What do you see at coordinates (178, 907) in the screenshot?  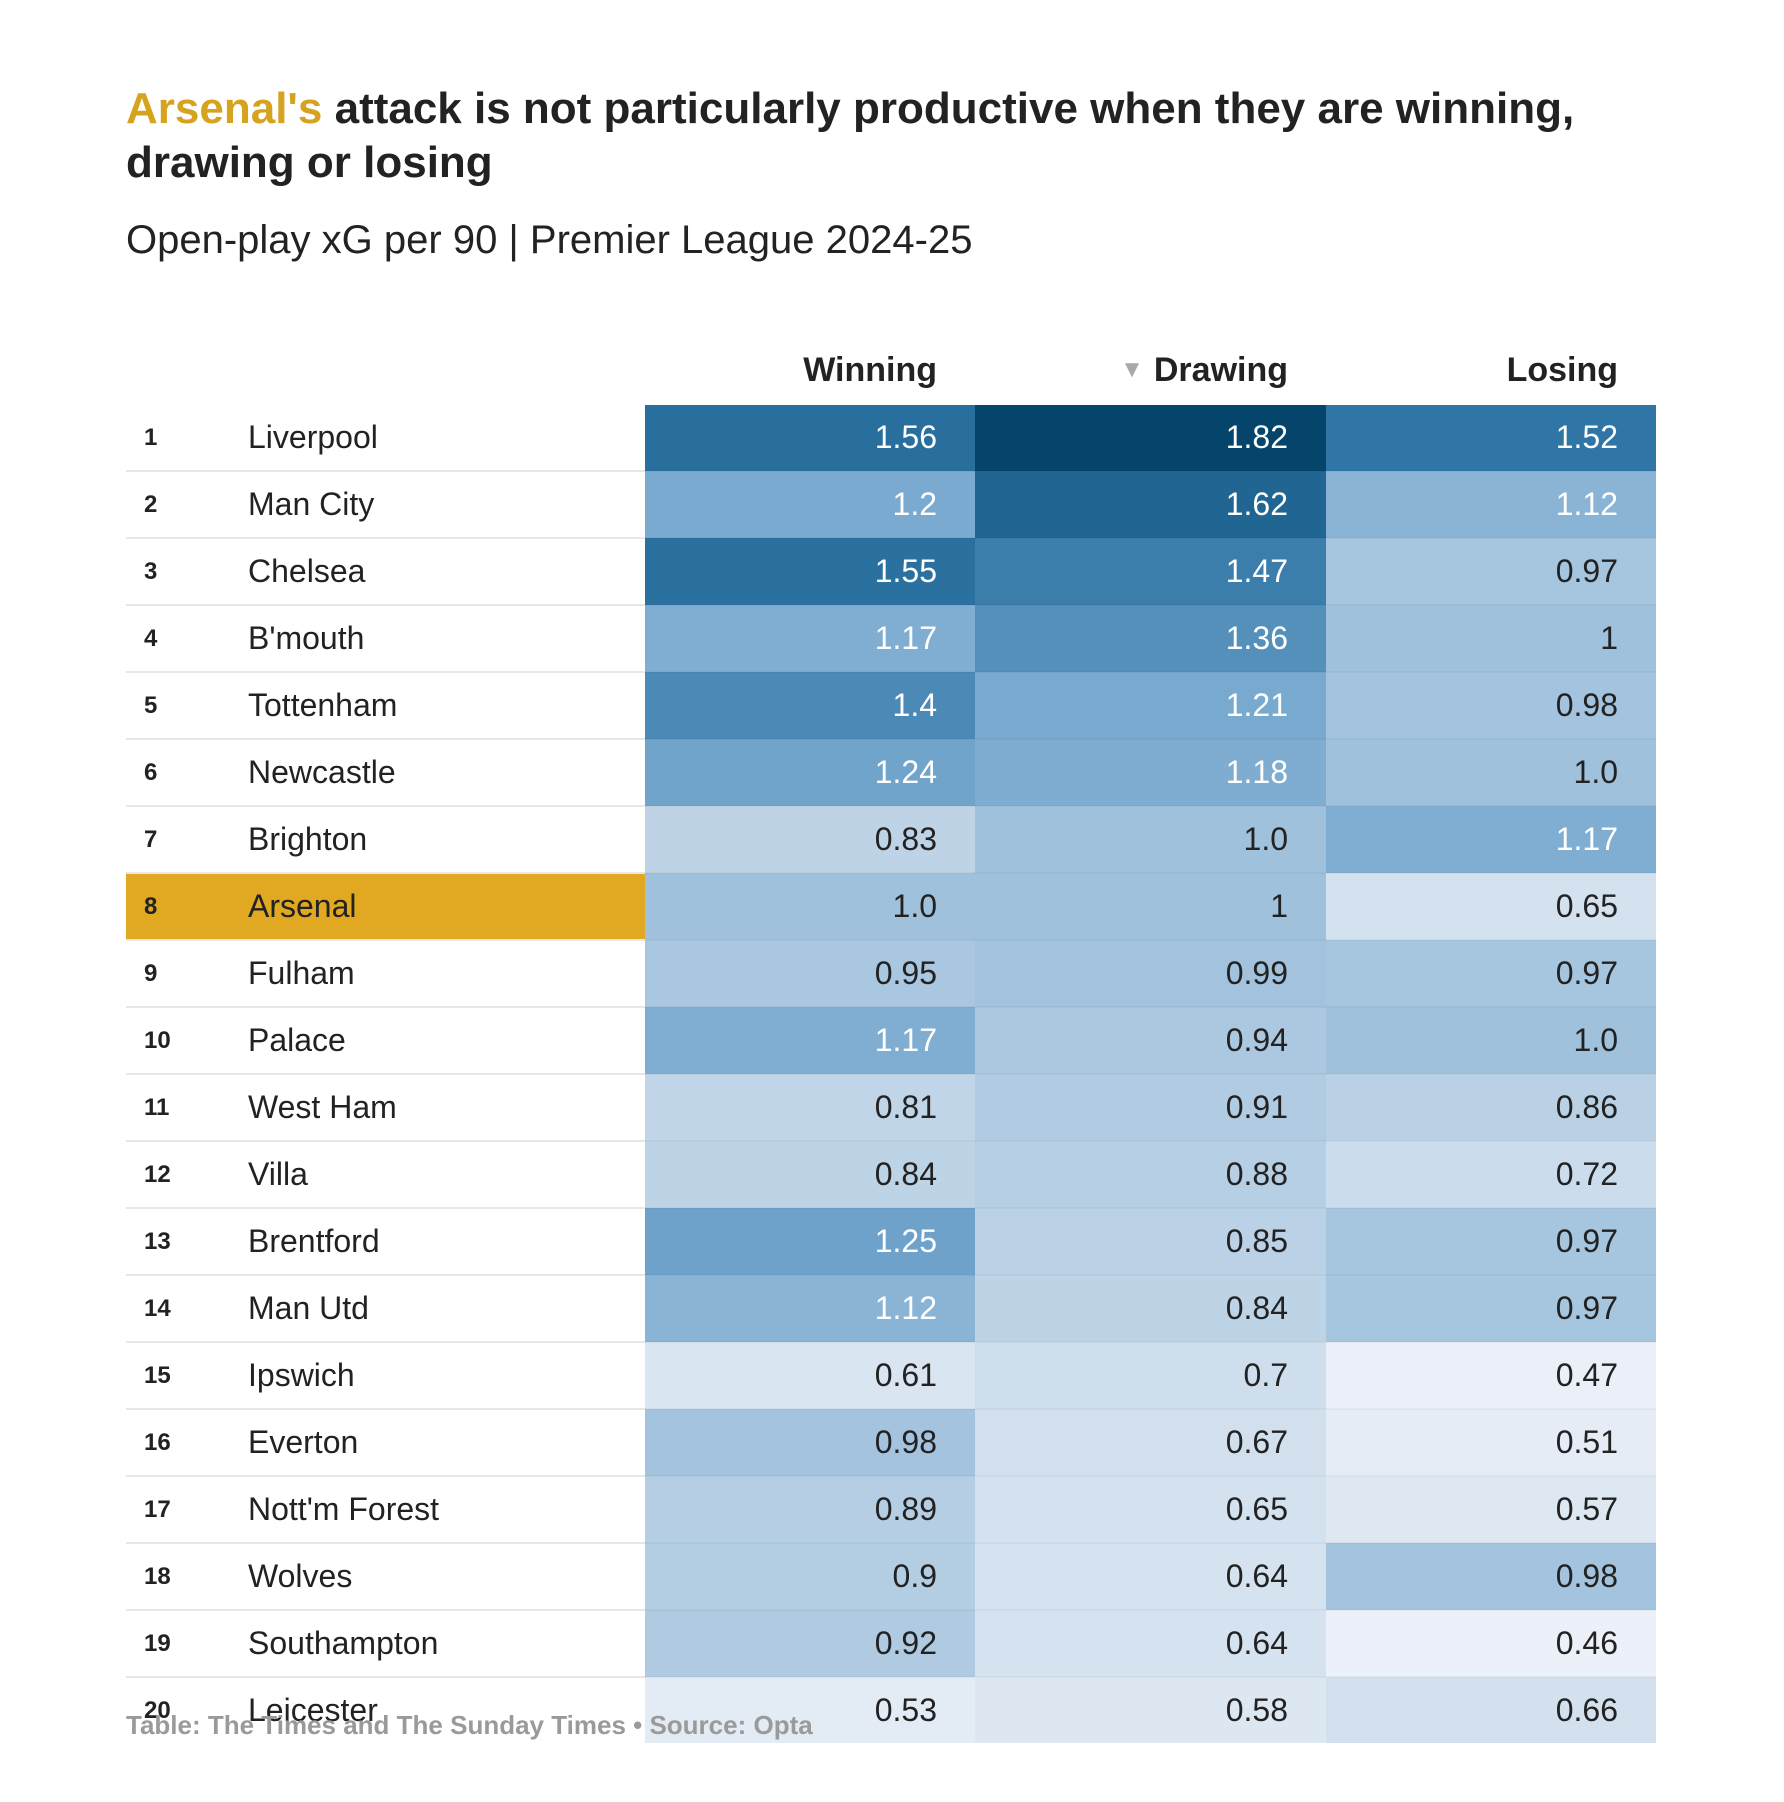 I see `rank-cell: 8` at bounding box center [178, 907].